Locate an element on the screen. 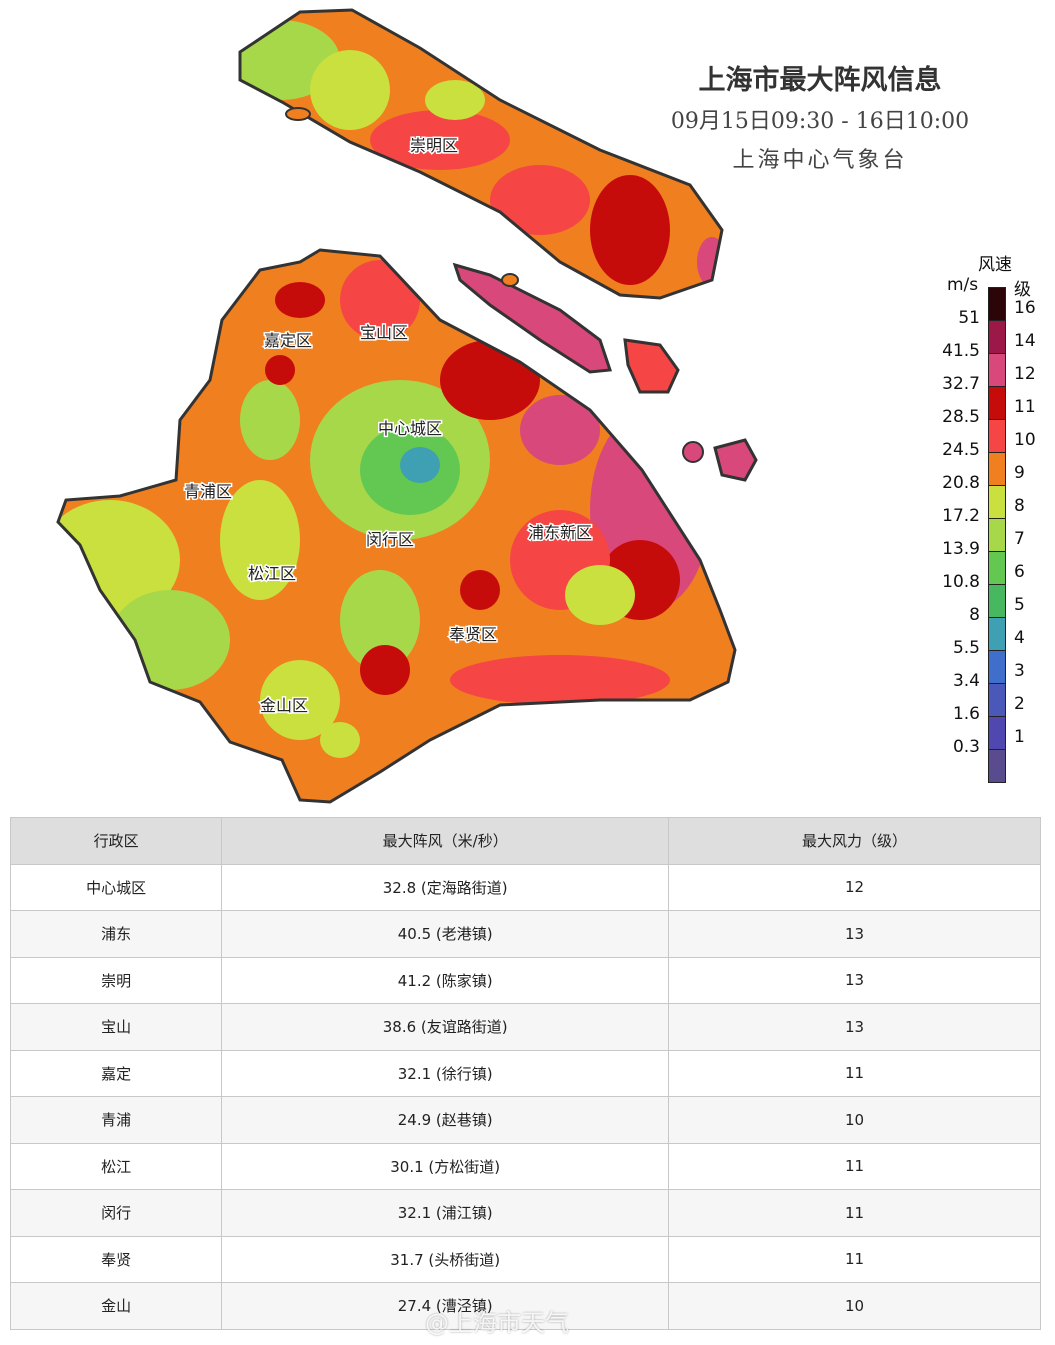 Image resolution: width=1055 pixels, height=1345 pixels. changxing-island is located at coordinates (532, 318).